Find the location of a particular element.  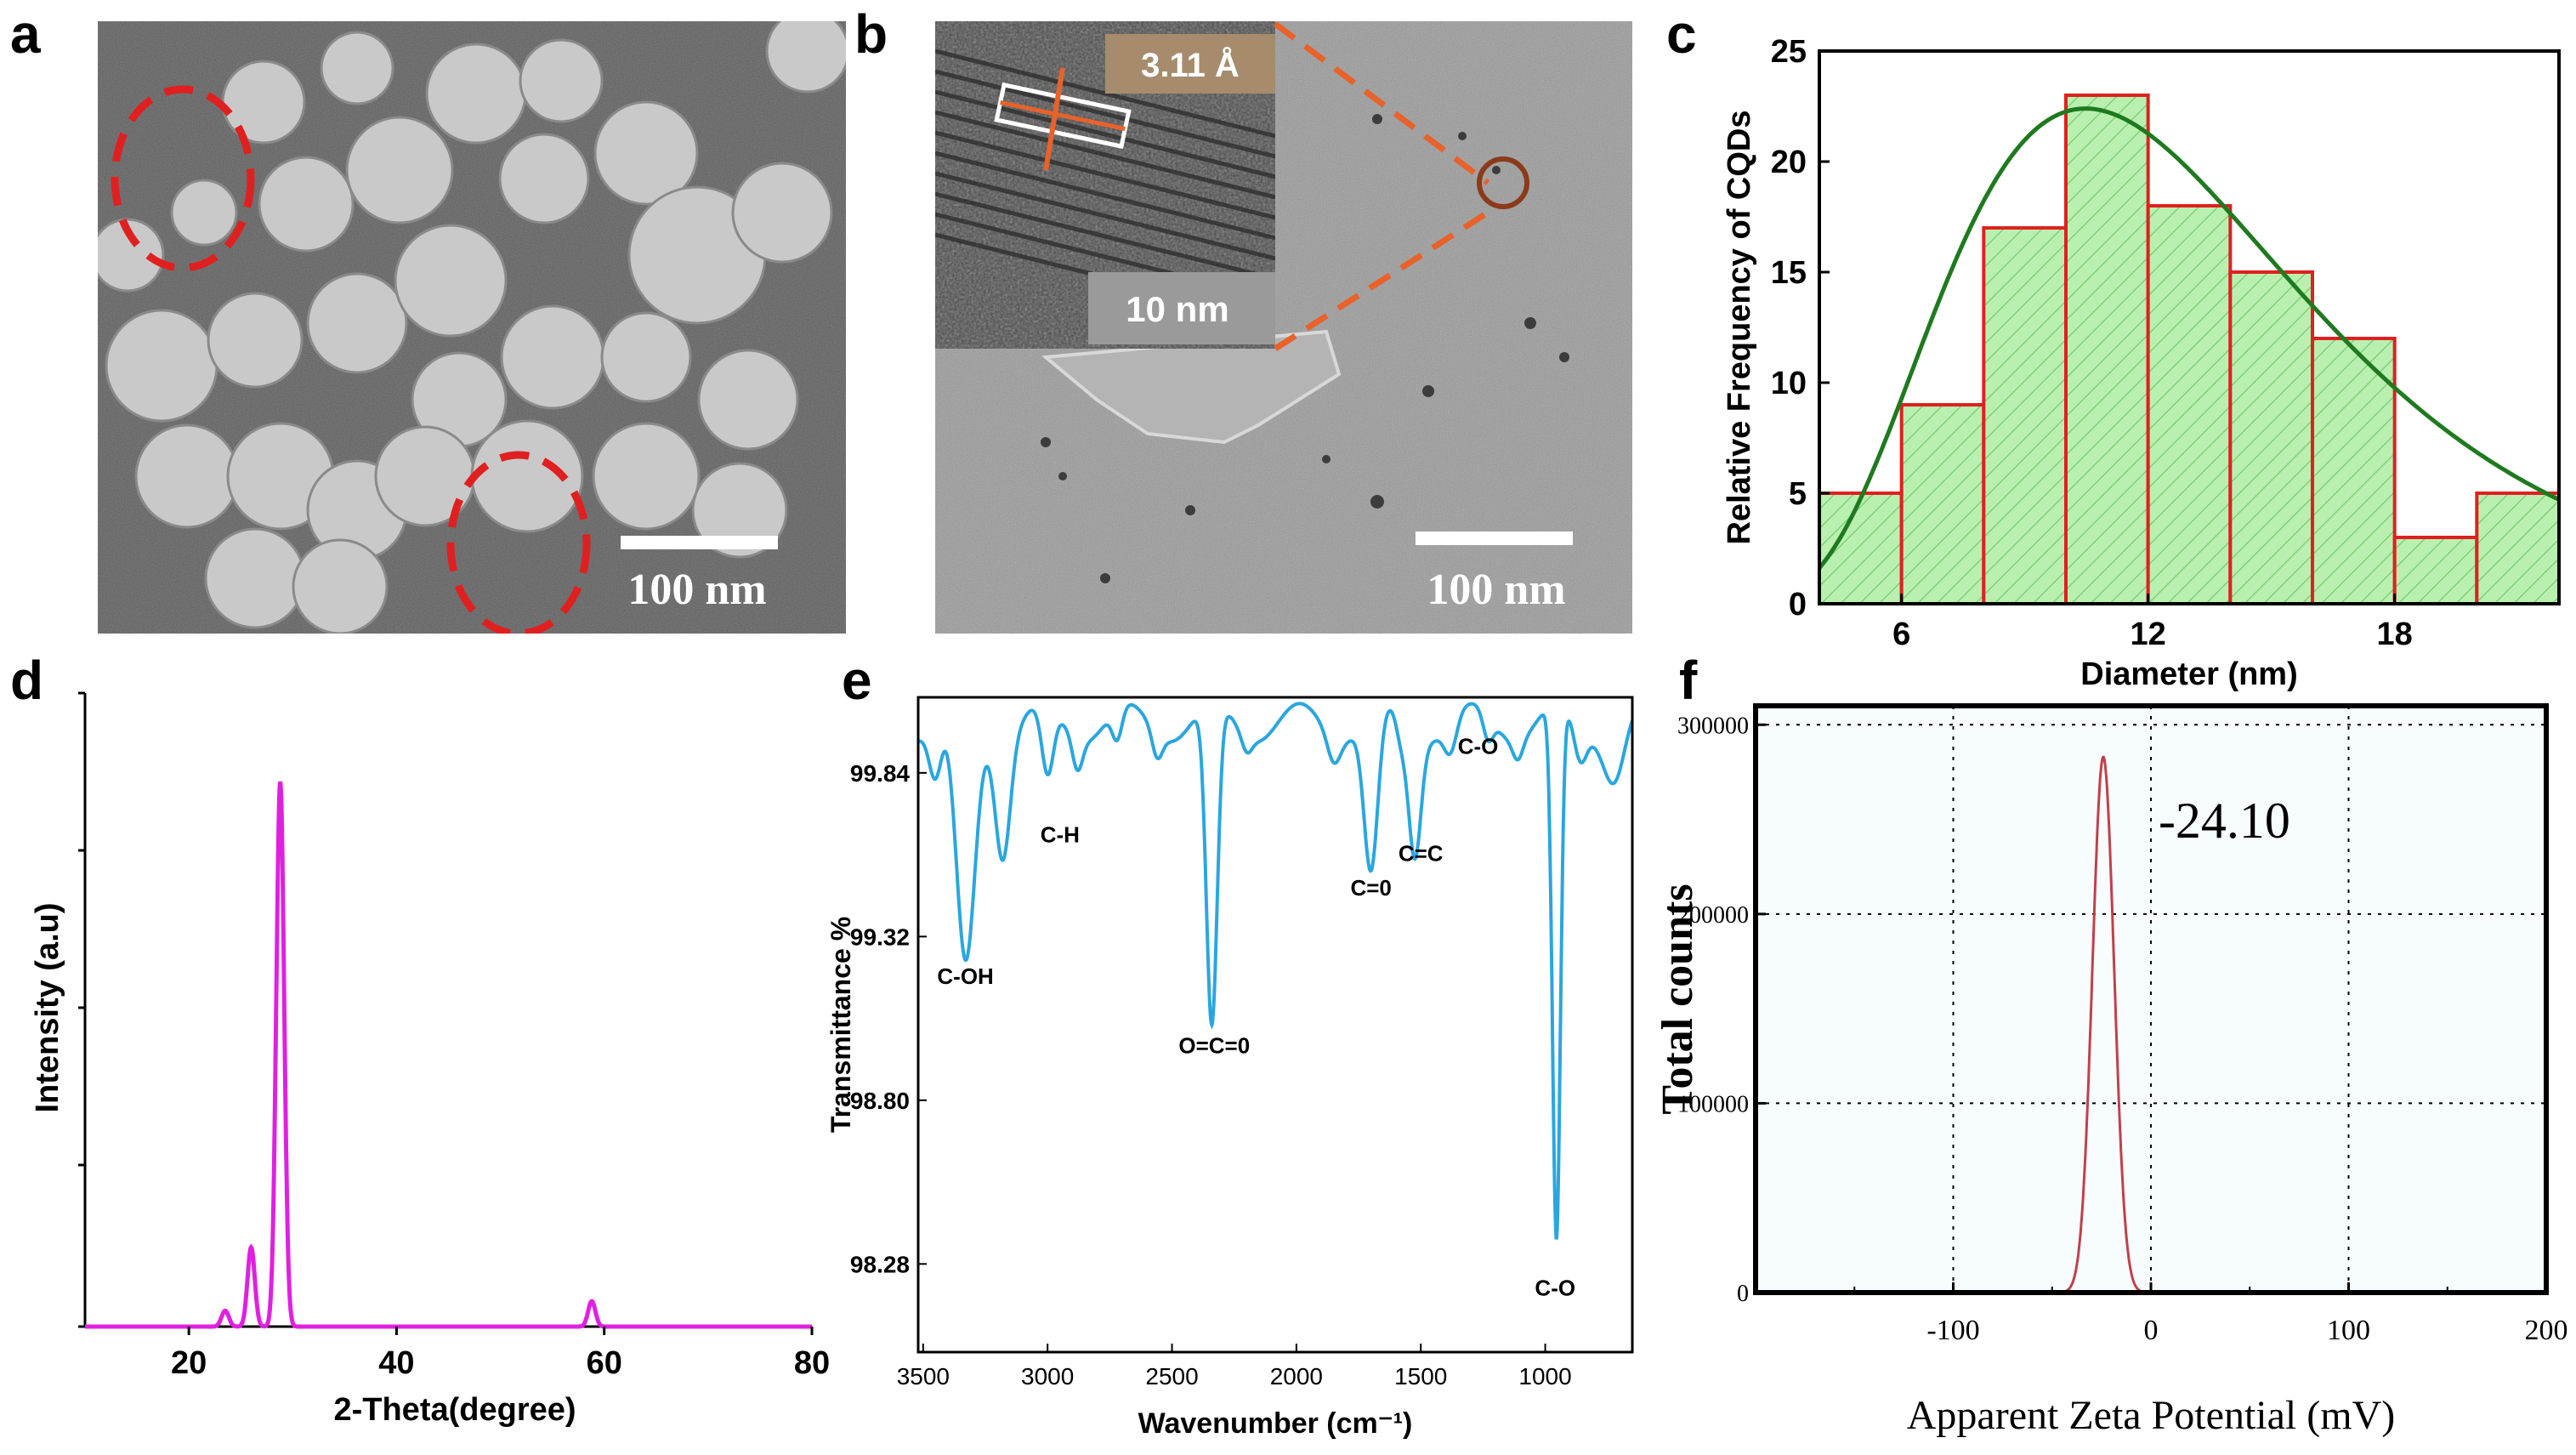

x-tick-label: 1500 is located at coordinates (1421, 1376).